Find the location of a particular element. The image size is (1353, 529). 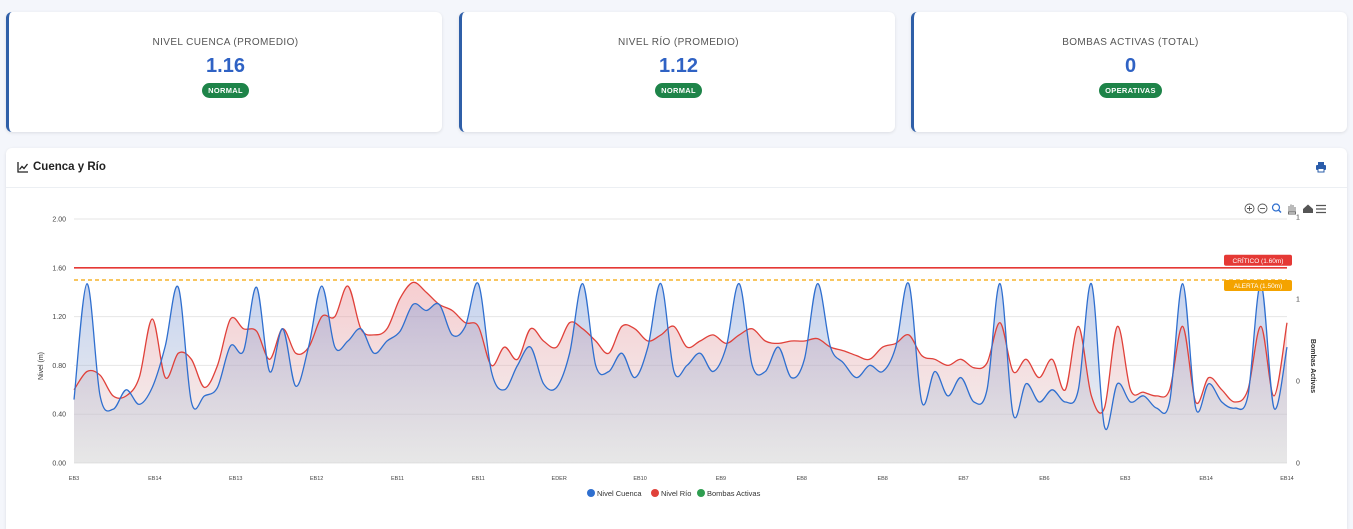

threshold-lines: CRÍTICO (1.60m) ALERTA (1.50m) is located at coordinates (683, 272).